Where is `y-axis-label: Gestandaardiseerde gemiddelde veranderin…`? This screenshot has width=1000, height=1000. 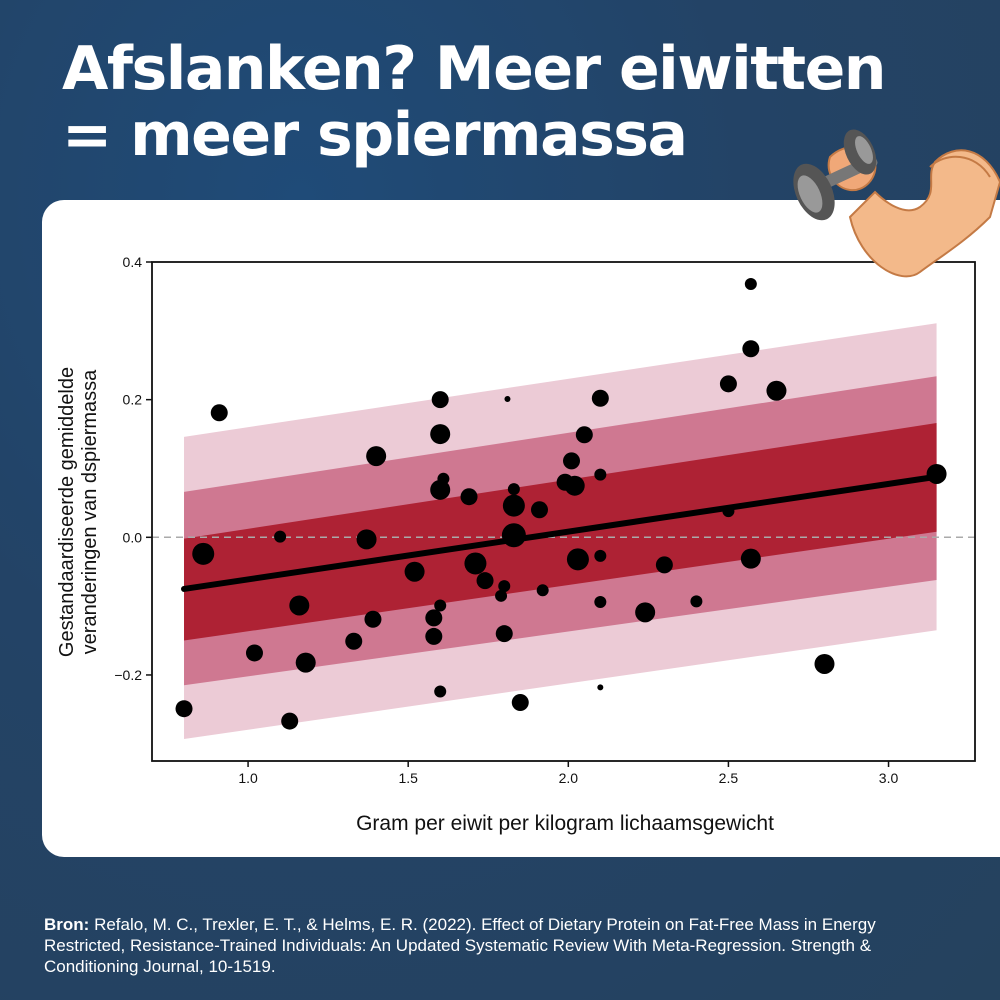
y-axis-label: Gestandaardiseerde gemiddelde veranderin… is located at coordinates (79, 512).